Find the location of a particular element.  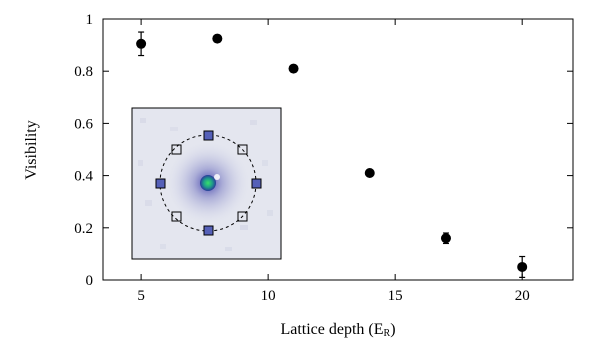

x-axis-title-subscript: R is located at coordinates (387, 333).